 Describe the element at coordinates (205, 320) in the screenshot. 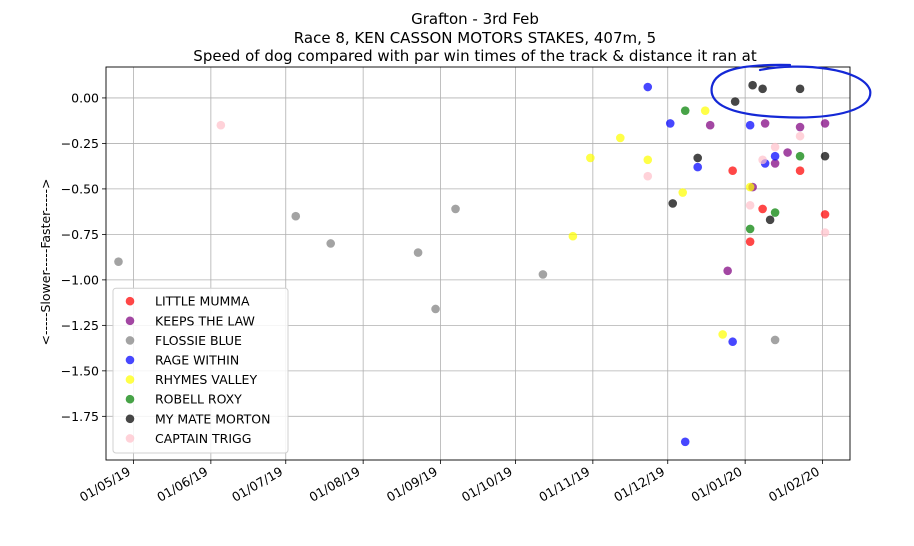

I see `legend-label-keeps-the-law: KEEPS THE LAW` at that location.